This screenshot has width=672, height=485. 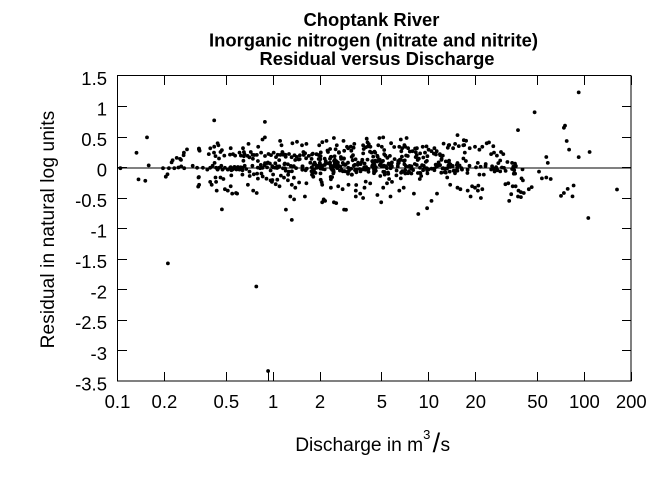 What do you see at coordinates (118, 401) in the screenshot?
I see `svg-text: 0.1` at bounding box center [118, 401].